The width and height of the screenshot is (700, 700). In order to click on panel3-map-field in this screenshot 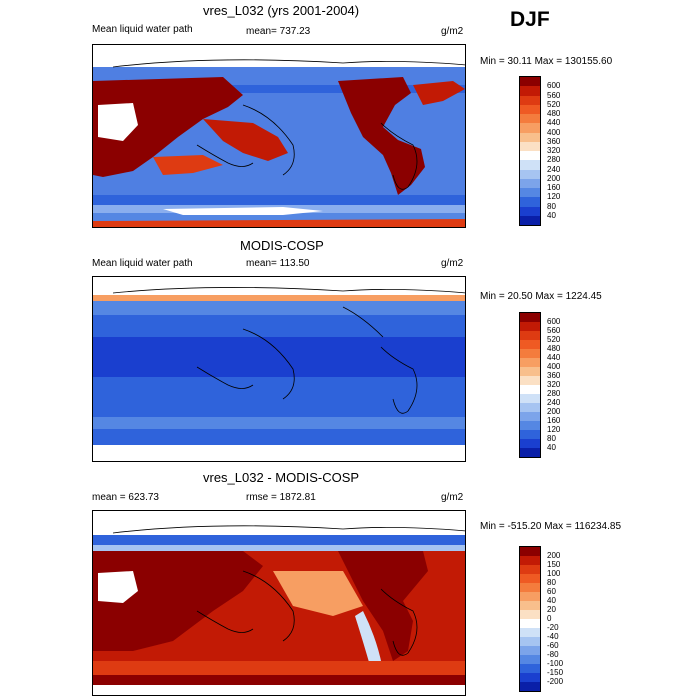, I will do `click(279, 603)`.